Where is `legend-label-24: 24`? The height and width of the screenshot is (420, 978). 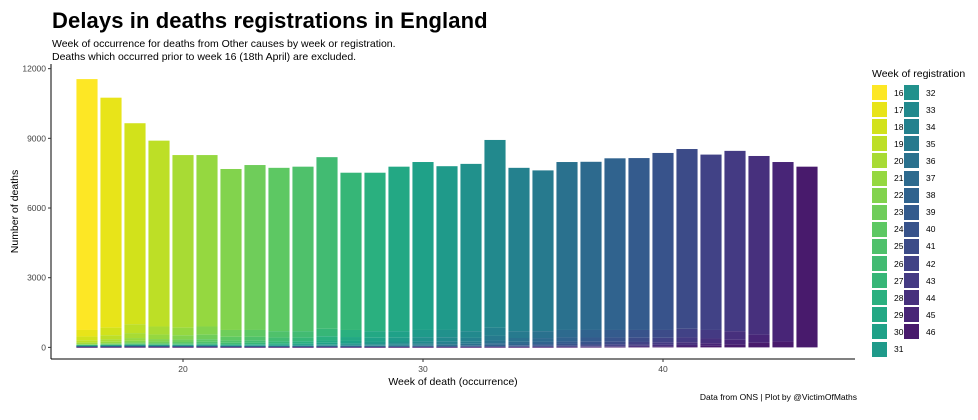 legend-label-24: 24 is located at coordinates (899, 229).